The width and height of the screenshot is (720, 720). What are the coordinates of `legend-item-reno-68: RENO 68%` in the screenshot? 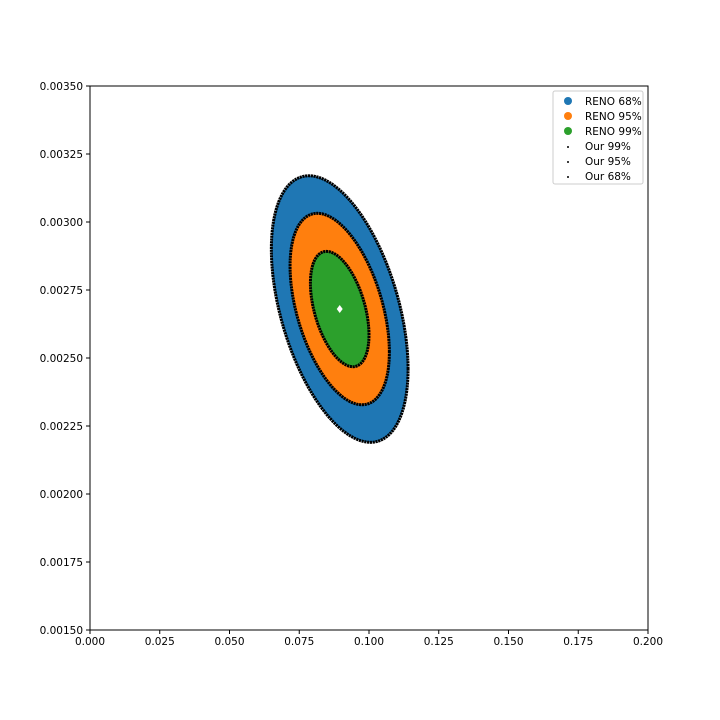 It's located at (603, 102).